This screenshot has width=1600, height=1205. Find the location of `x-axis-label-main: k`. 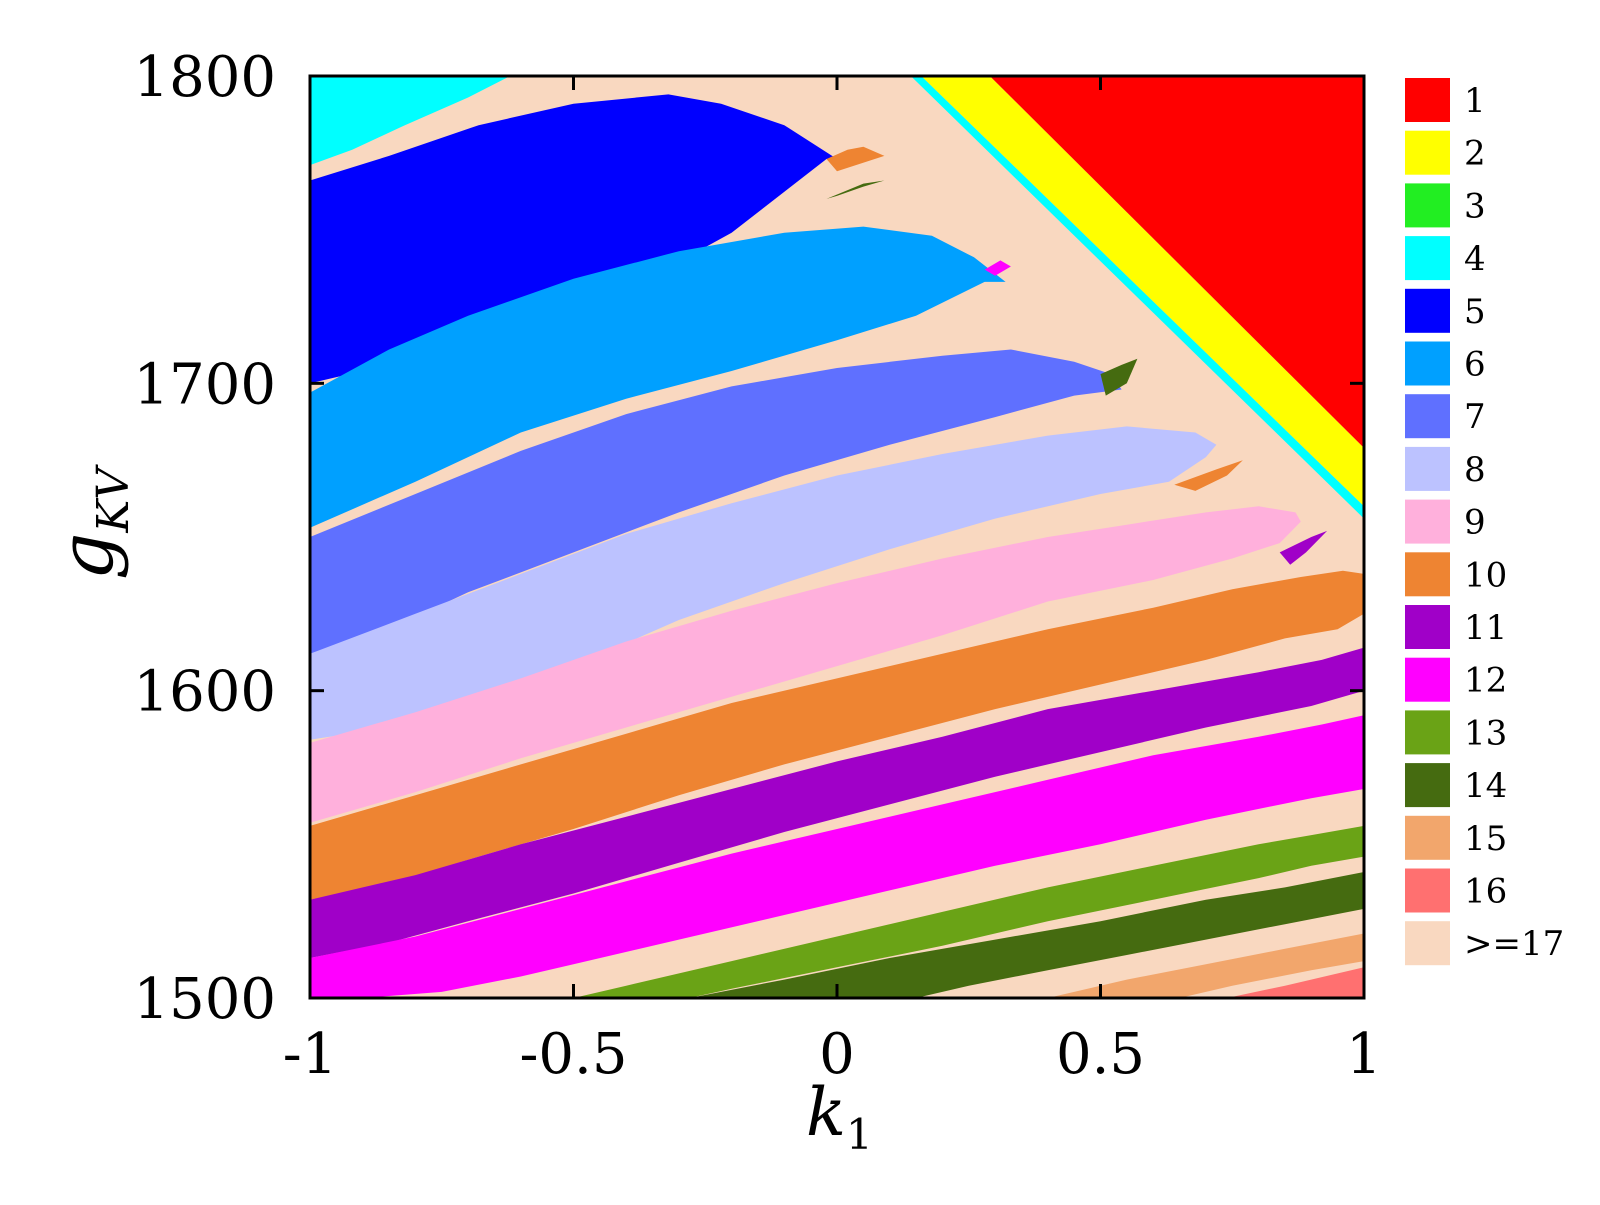

x-axis-label-main: k is located at coordinates (826, 1112).